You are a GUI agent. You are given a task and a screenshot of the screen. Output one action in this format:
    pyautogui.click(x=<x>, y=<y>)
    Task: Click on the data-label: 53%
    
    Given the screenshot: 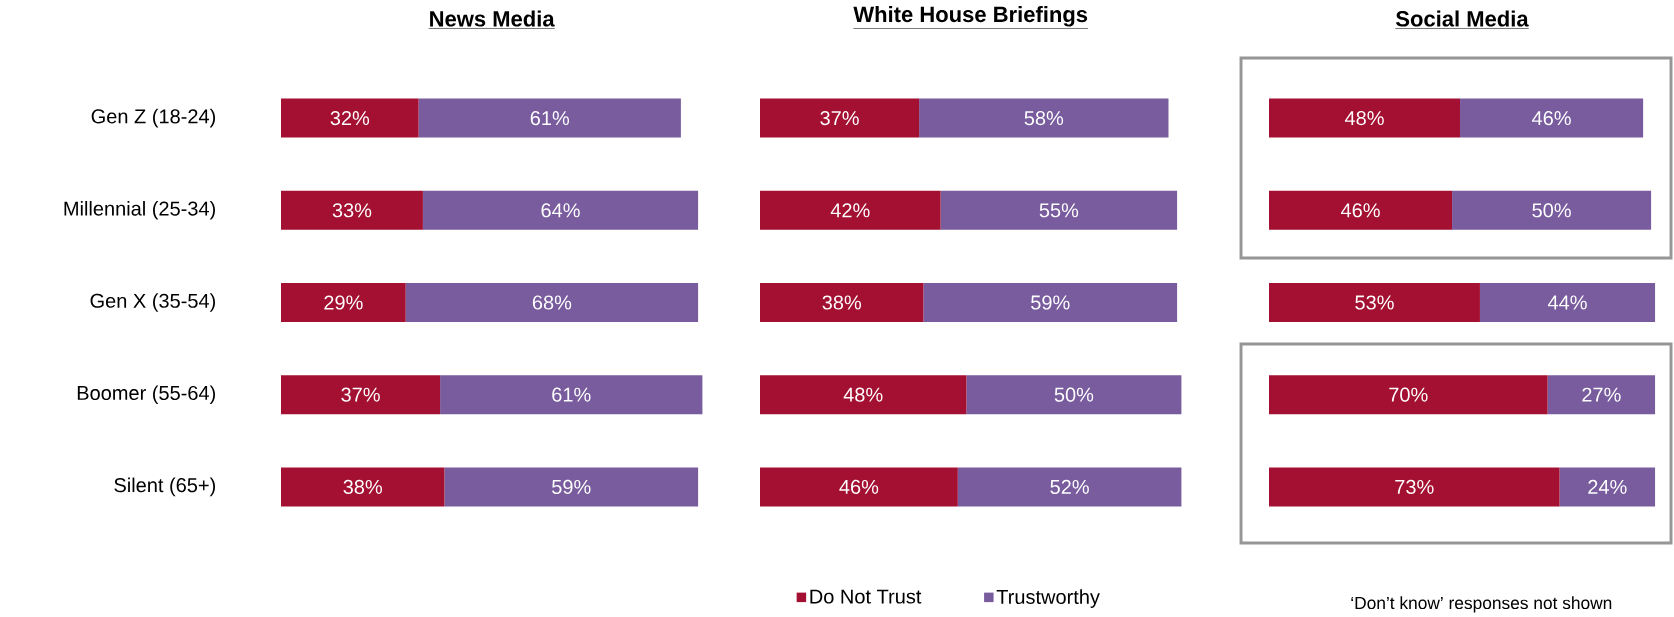 What is the action you would take?
    pyautogui.click(x=1374, y=302)
    